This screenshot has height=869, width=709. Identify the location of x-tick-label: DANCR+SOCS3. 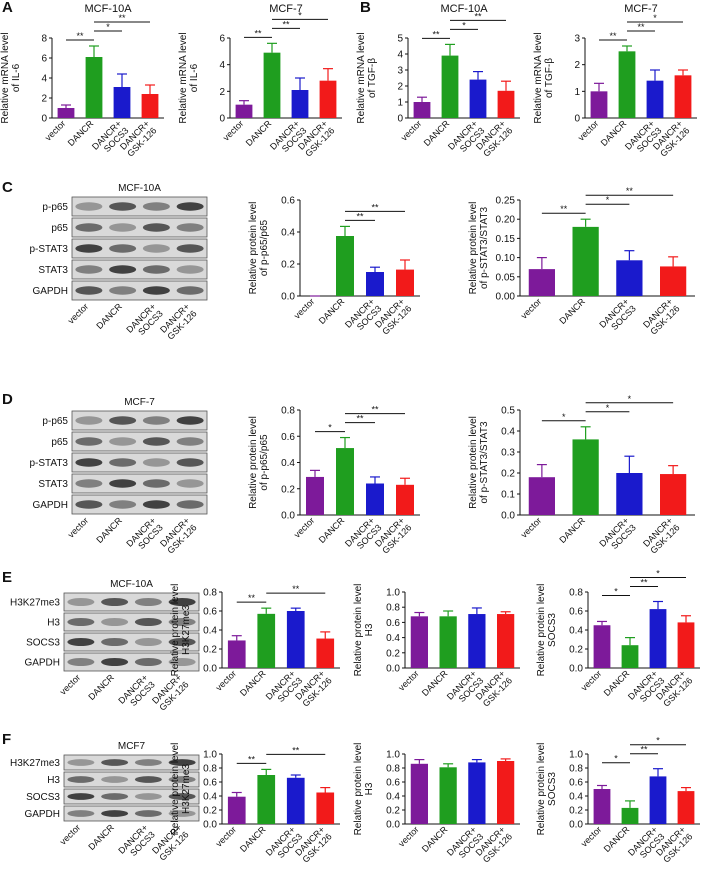
(363, 535).